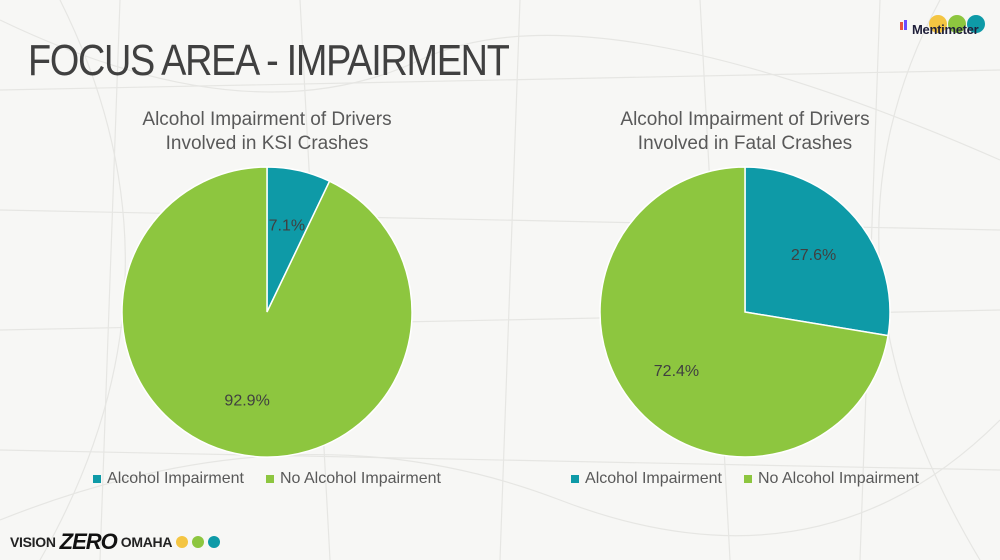 Image resolution: width=1000 pixels, height=560 pixels. I want to click on pie-slice-alcohol-impairment, so click(817, 251).